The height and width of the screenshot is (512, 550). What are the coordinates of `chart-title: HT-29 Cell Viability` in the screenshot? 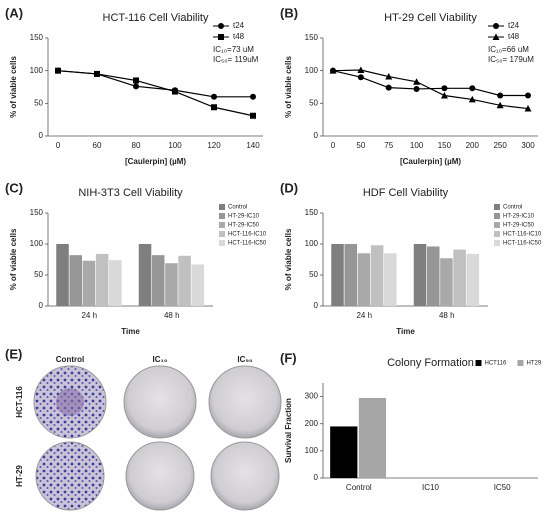 It's located at (430, 18).